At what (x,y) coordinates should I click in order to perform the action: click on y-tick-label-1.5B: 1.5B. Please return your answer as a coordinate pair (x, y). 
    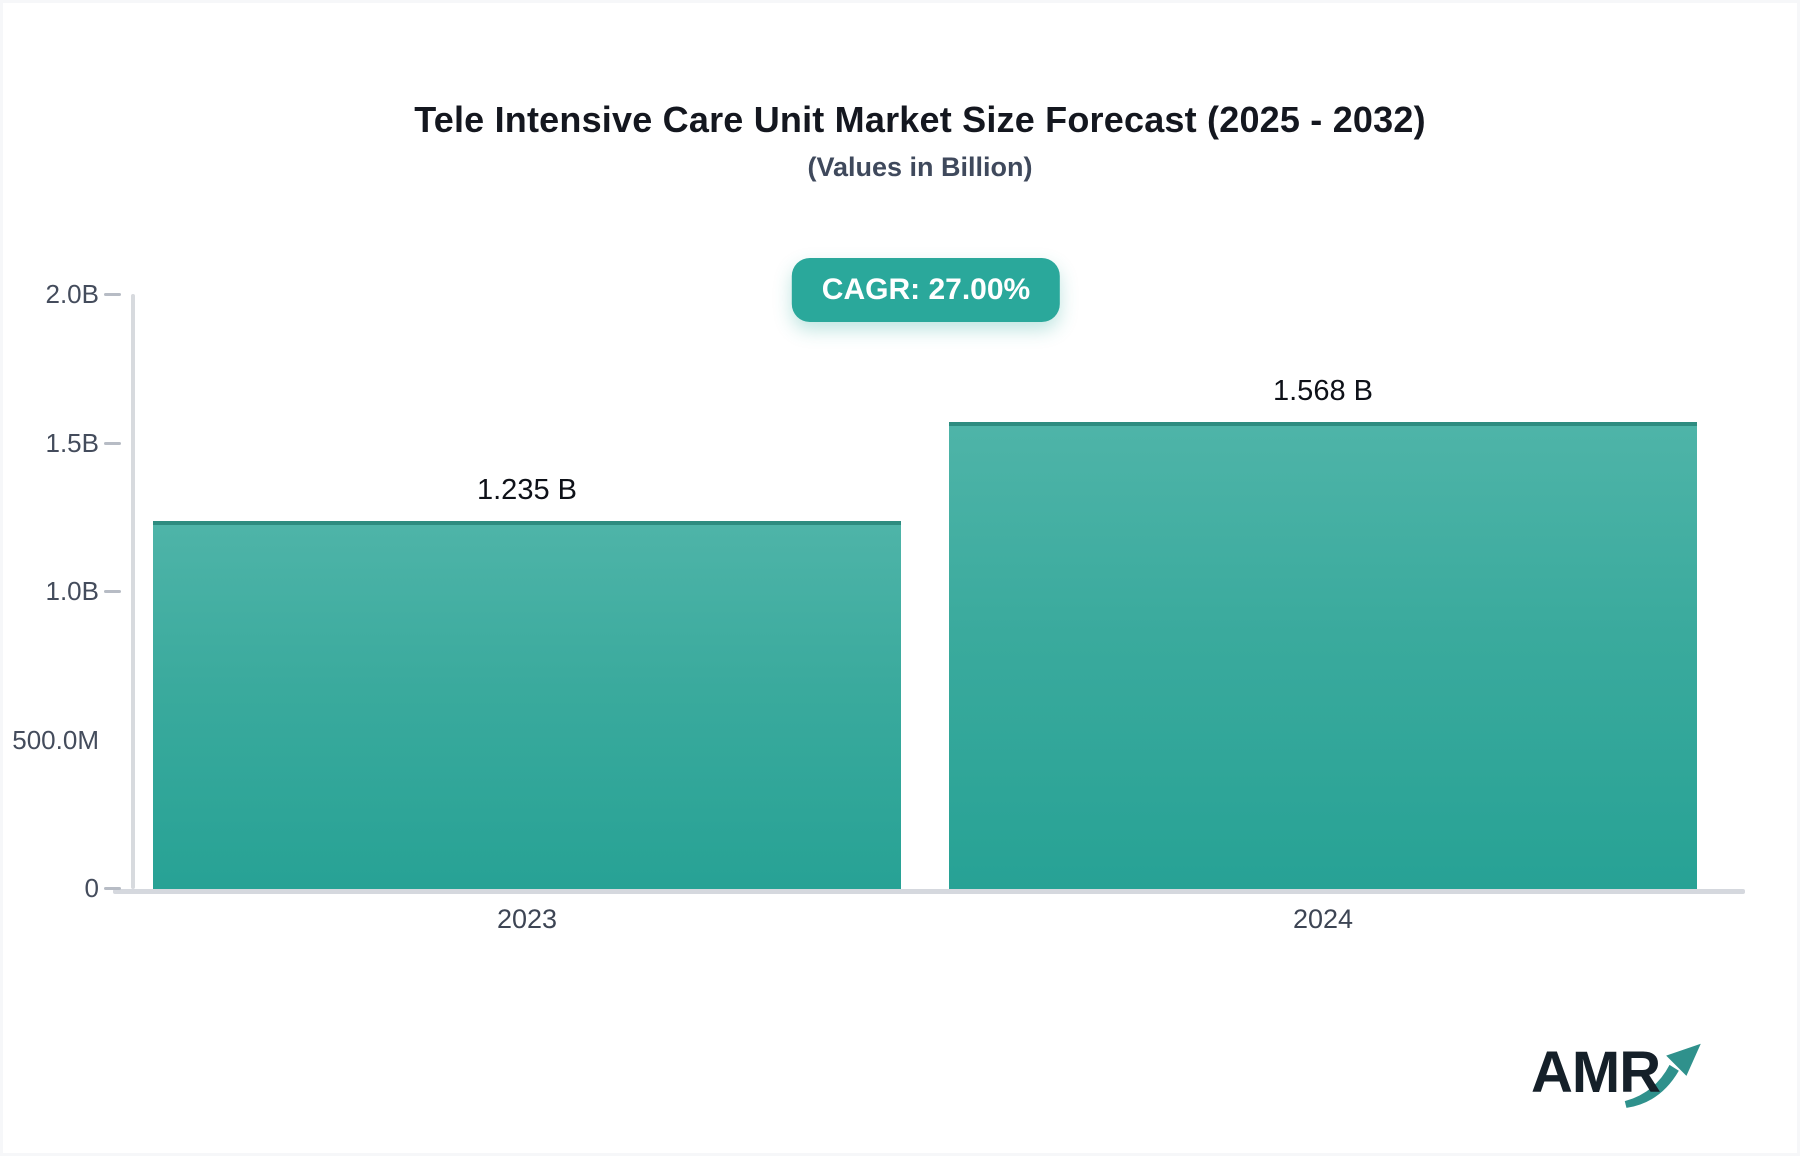
    Looking at the image, I should click on (72, 442).